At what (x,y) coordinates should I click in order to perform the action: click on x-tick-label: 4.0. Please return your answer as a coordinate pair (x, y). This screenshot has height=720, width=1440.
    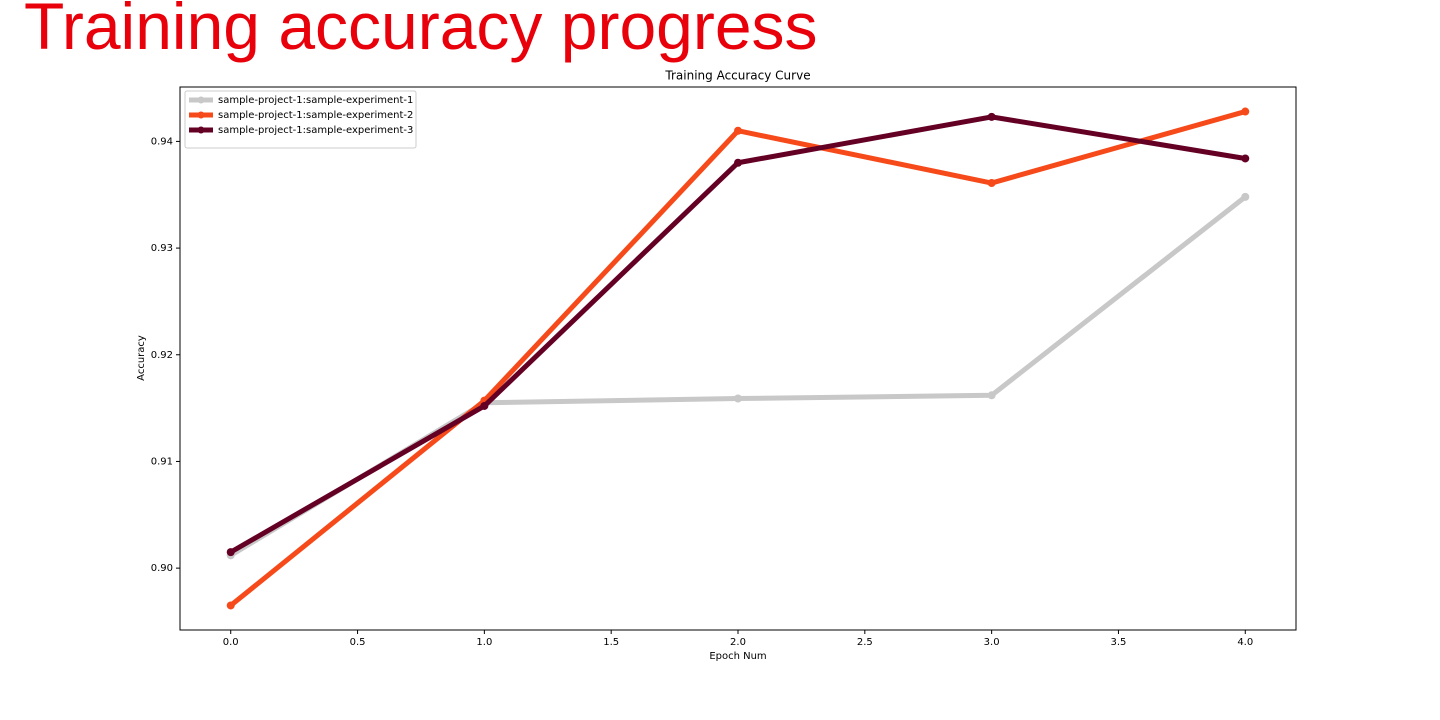
    Looking at the image, I should click on (1245, 642).